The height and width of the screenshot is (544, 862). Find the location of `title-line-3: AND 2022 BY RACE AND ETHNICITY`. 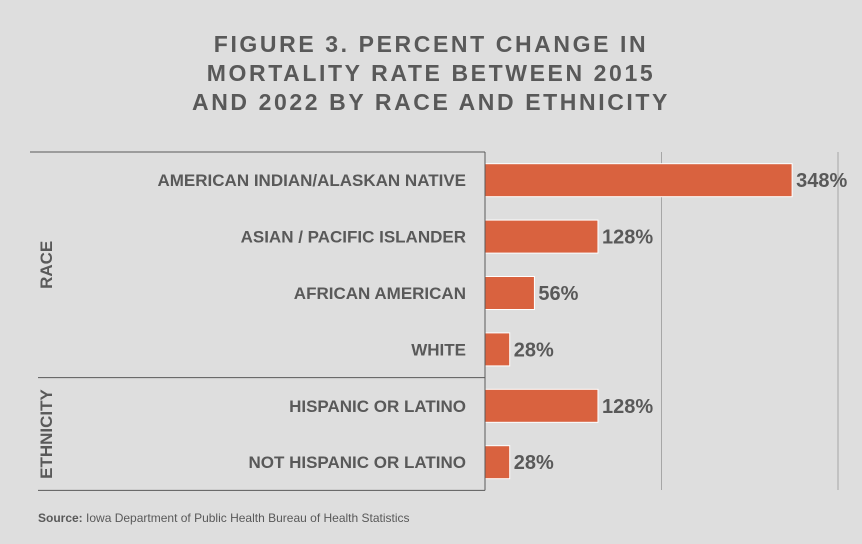

title-line-3: AND 2022 BY RACE AND ETHNICITY is located at coordinates (431, 102).